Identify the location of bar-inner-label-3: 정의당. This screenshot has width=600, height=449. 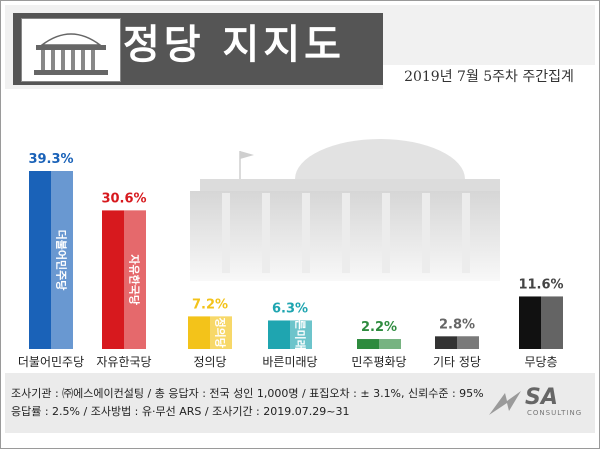
(221, 333).